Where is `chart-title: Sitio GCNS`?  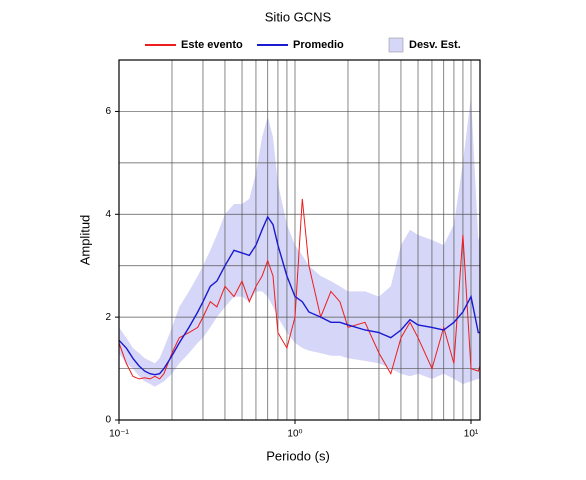 chart-title: Sitio GCNS is located at coordinates (298, 16).